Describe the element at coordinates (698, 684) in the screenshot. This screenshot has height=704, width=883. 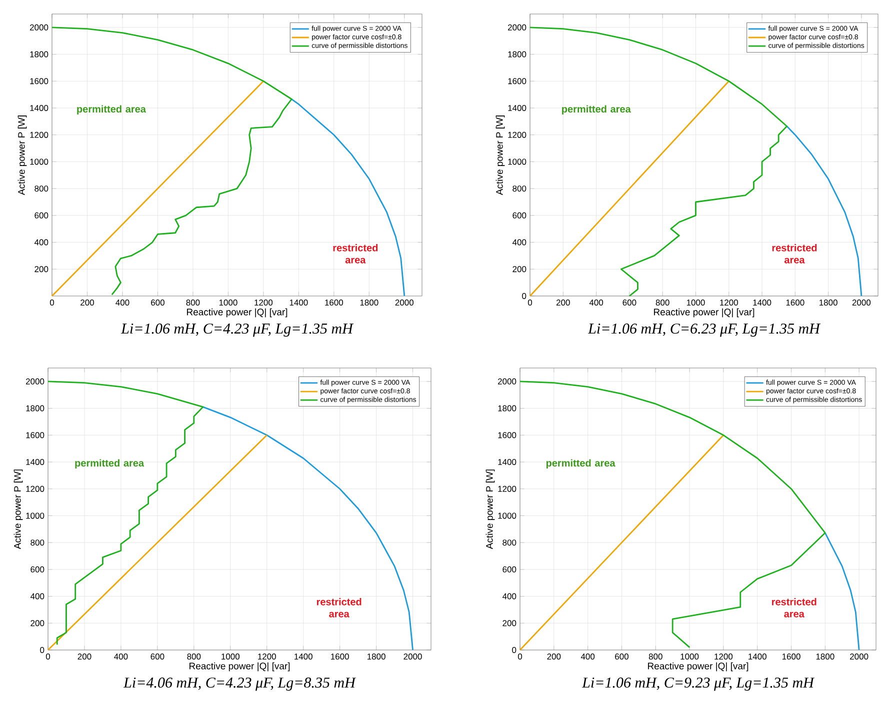
I see `text: Li=1.06 mH, C=9.23 μF, Lg=1.35 mH` at that location.